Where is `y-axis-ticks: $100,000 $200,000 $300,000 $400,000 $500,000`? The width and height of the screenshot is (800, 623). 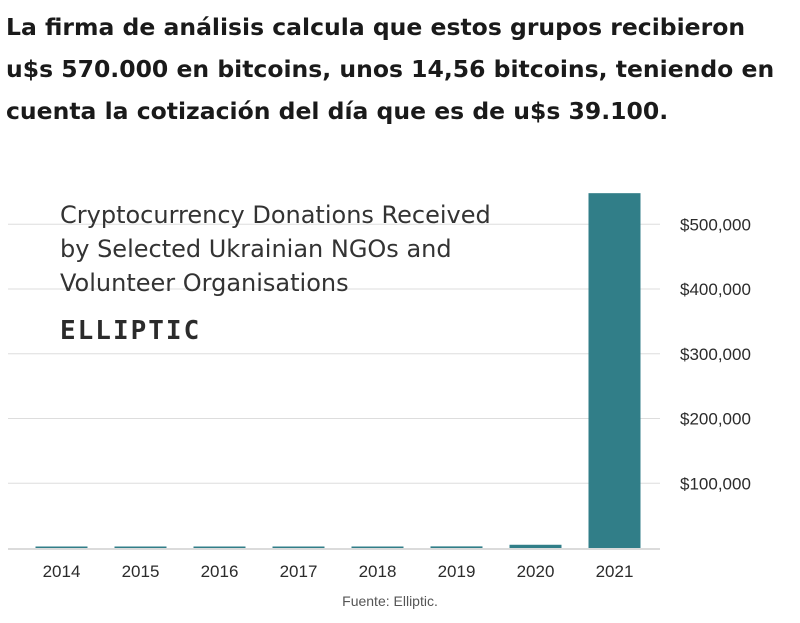 y-axis-ticks: $100,000 $200,000 $300,000 $400,000 $500,000 is located at coordinates (715, 354).